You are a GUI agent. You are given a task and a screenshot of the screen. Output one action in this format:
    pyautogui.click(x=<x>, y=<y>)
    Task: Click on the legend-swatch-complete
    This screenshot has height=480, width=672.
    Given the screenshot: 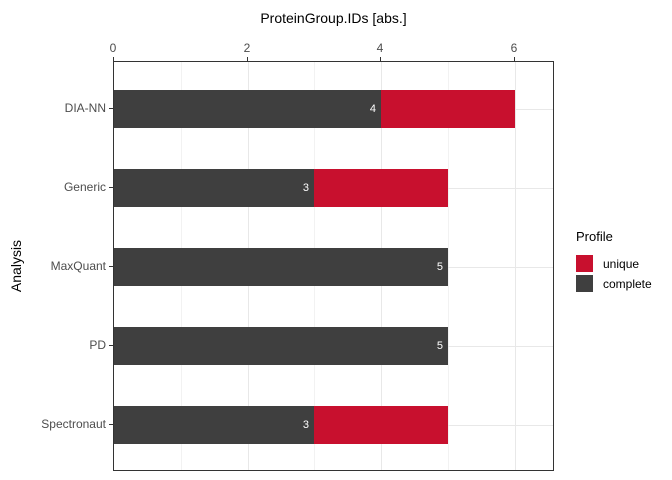 What is the action you would take?
    pyautogui.click(x=584, y=283)
    